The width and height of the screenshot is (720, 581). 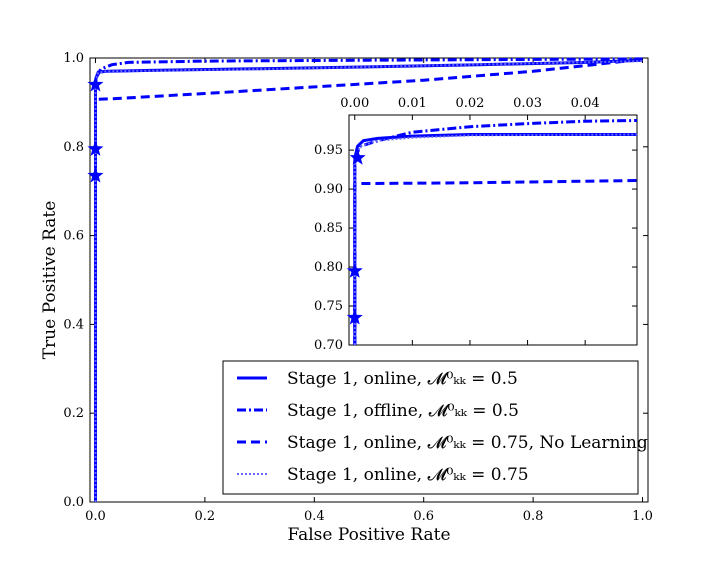 I want to click on inset-y-tick-label: 0.80, so click(x=328, y=267).